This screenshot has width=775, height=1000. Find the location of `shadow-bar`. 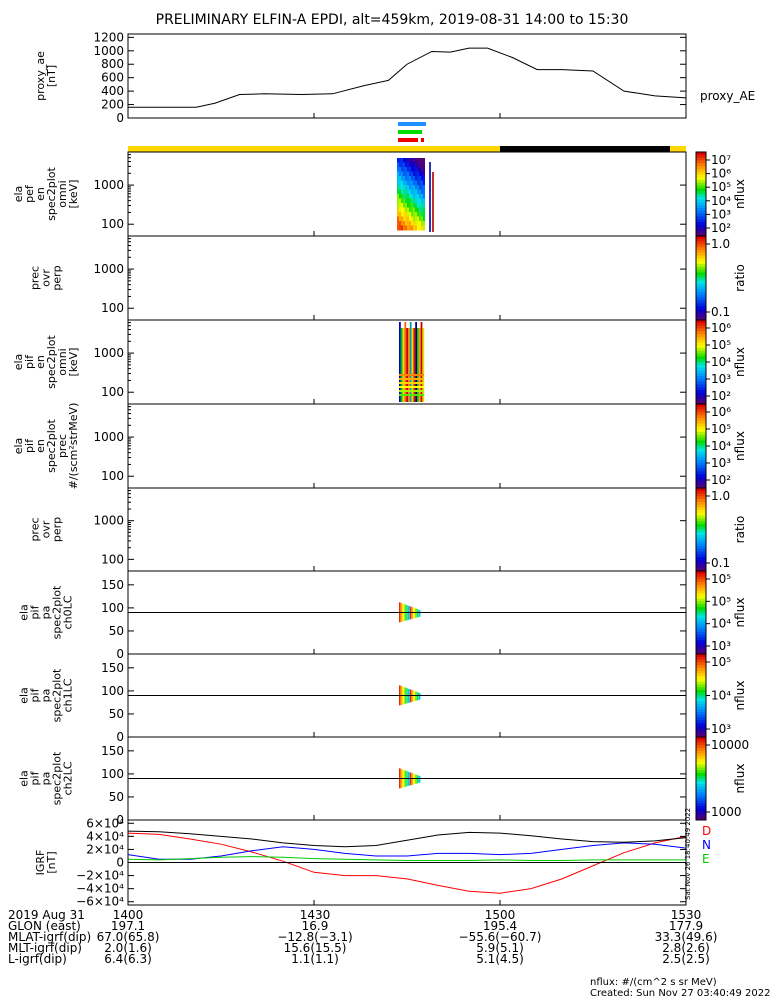

shadow-bar is located at coordinates (585, 149).